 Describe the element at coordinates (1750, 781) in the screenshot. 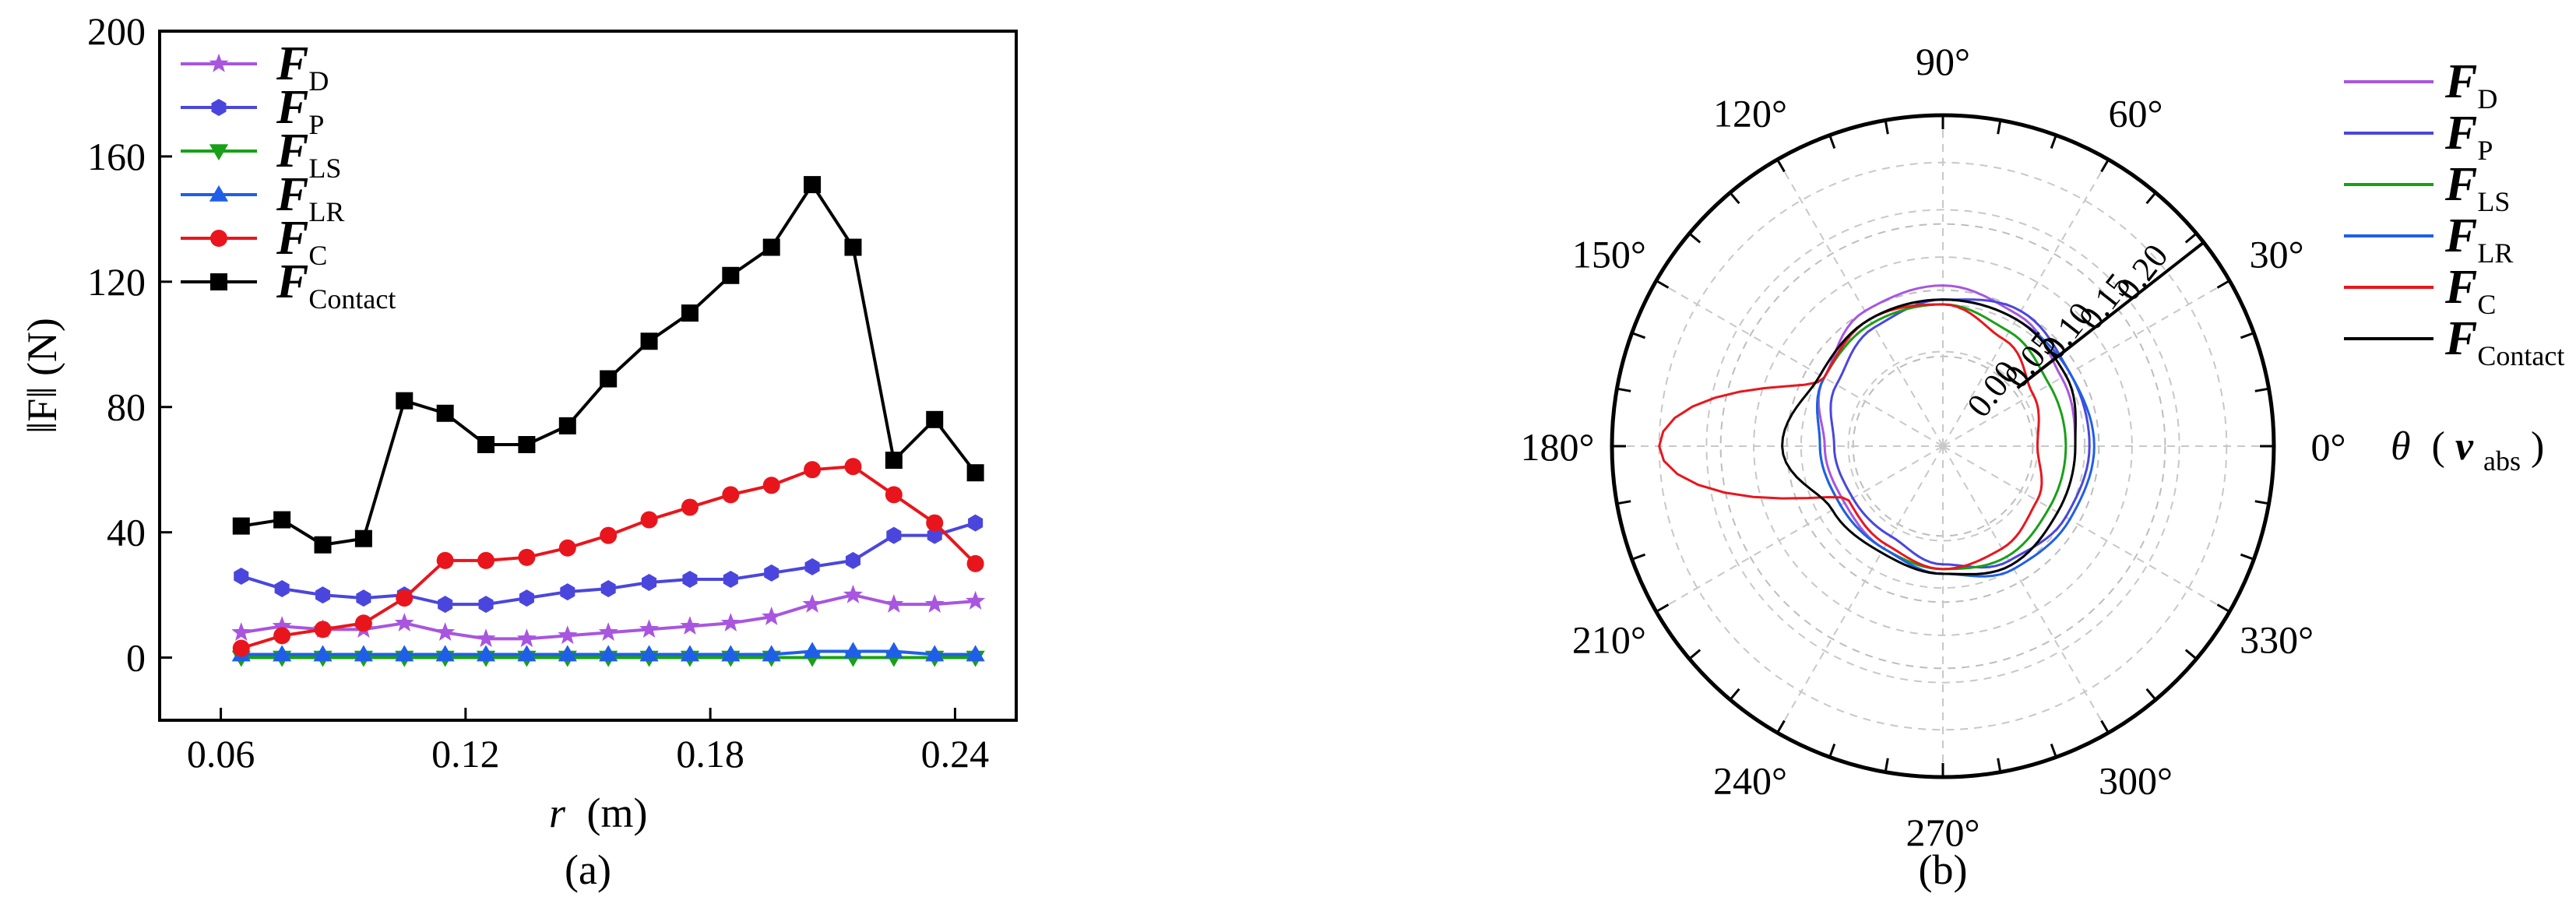

I see `angle-tick-label: 240°` at that location.